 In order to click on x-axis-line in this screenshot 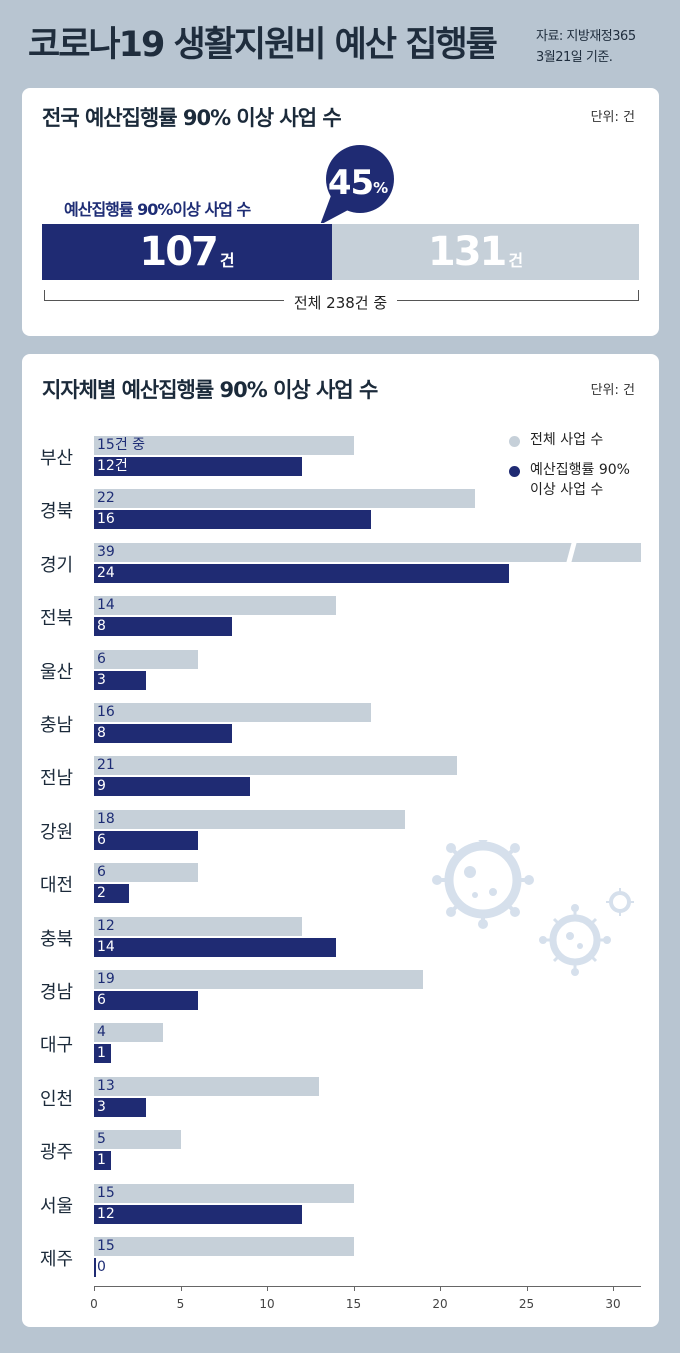, I will do `click(367, 1286)`.